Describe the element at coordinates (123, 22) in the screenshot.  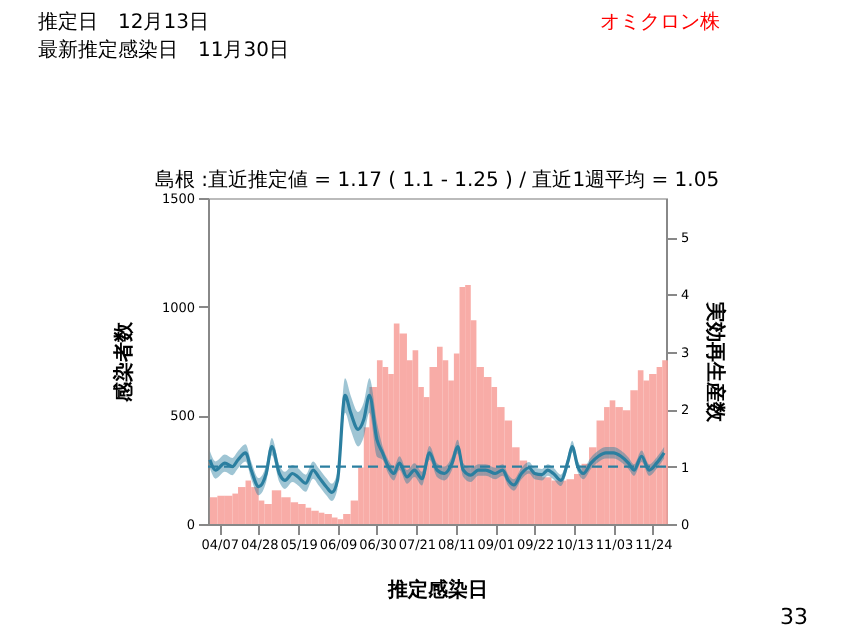
I see `text: 推定日 12月13日` at that location.